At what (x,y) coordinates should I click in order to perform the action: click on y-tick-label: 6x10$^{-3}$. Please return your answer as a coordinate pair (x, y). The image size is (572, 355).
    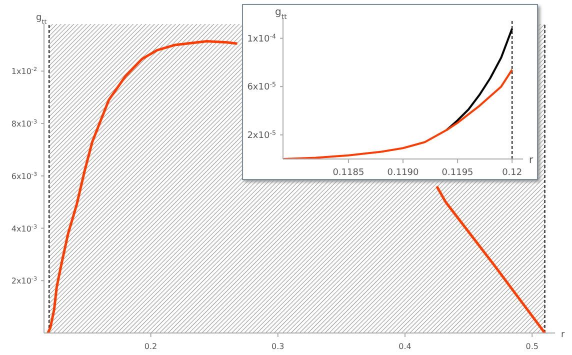
    Looking at the image, I should click on (24, 175).